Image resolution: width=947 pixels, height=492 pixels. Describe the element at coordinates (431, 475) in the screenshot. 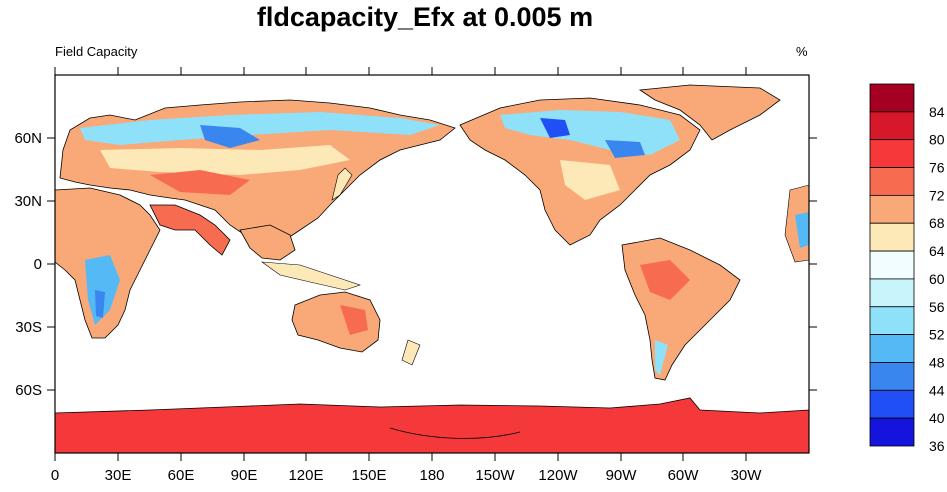

I see `lon-label: 180` at that location.